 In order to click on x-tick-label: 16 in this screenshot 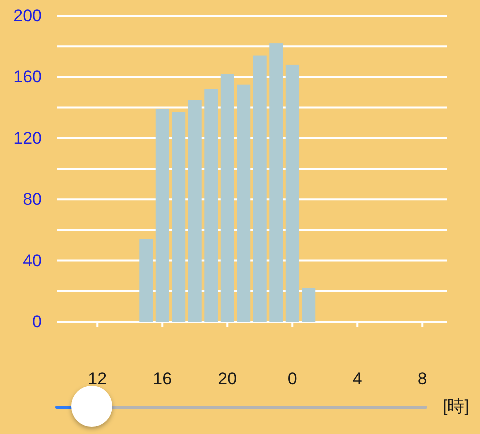, I will do `click(162, 379)`.